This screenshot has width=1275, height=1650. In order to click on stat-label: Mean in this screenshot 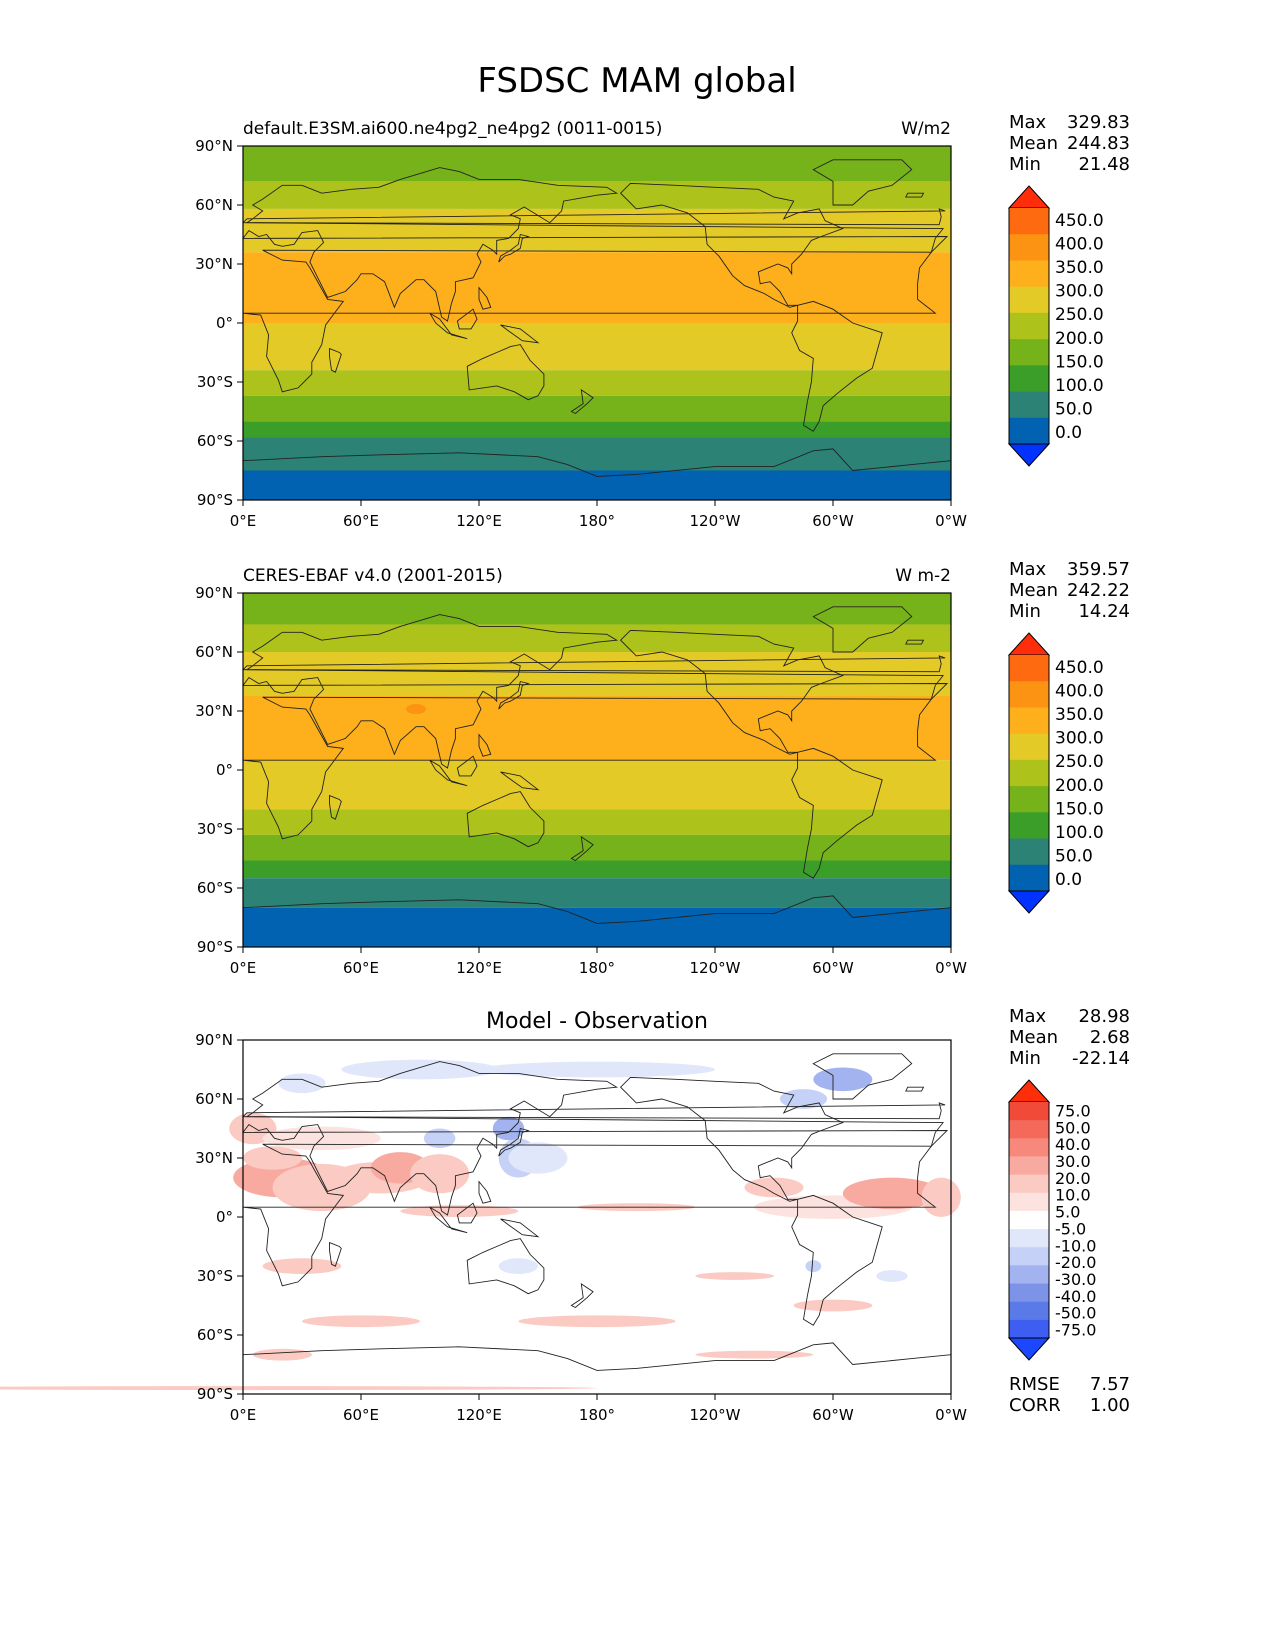, I will do `click(1033, 143)`.